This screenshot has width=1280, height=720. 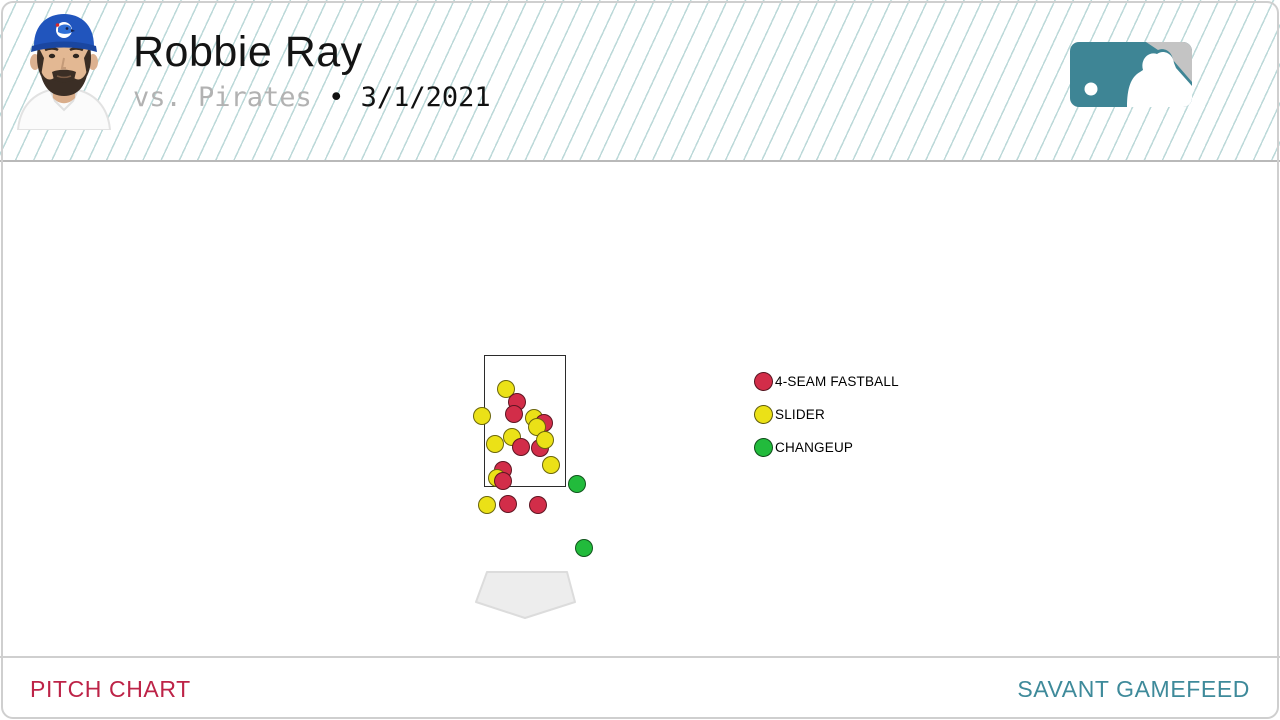 What do you see at coordinates (814, 447) in the screenshot?
I see `legend-label: CHANGEUP` at bounding box center [814, 447].